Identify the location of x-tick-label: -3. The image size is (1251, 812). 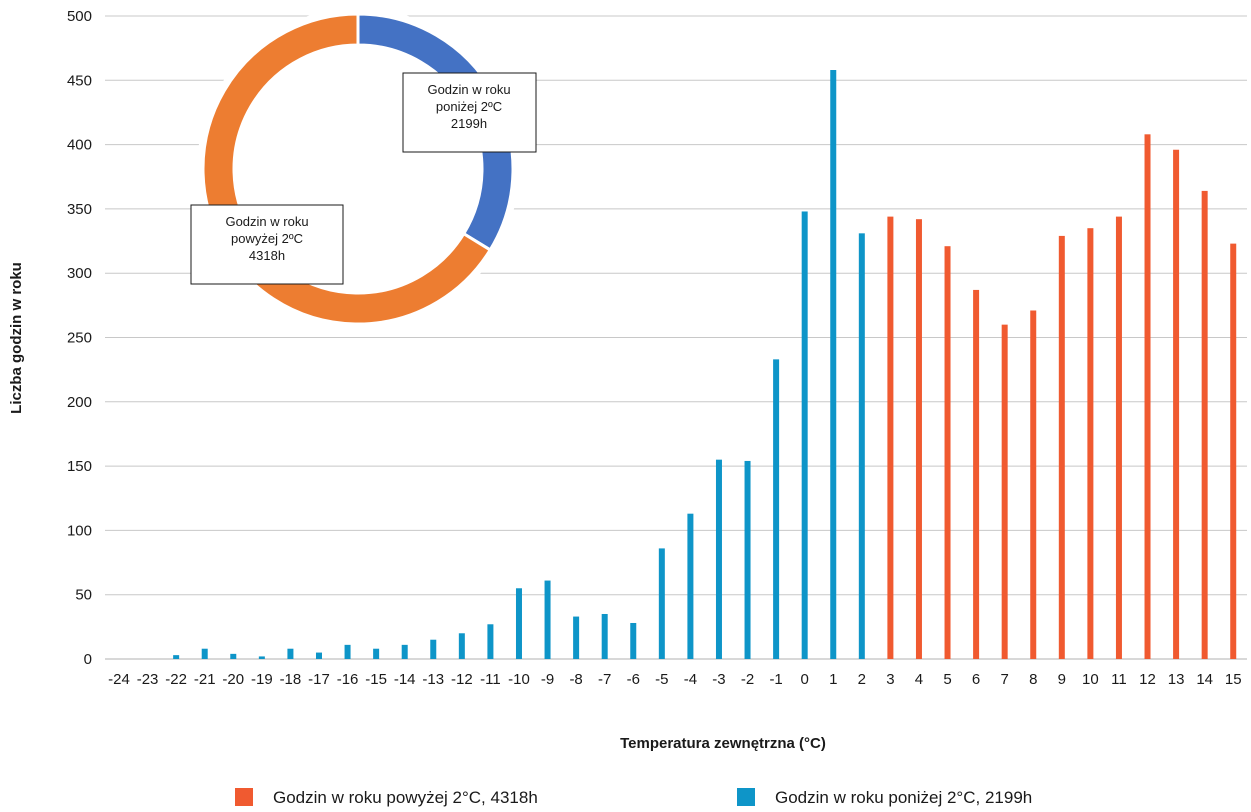
(718, 679).